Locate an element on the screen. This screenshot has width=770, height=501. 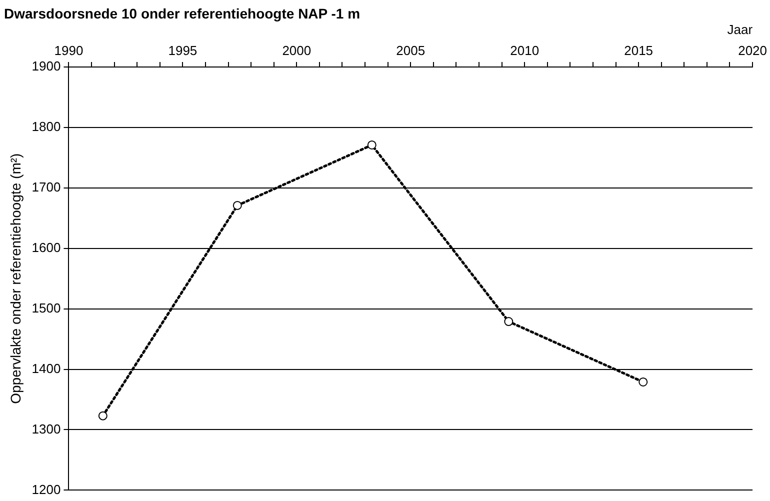
x-tick-label: 1990 is located at coordinates (69, 50).